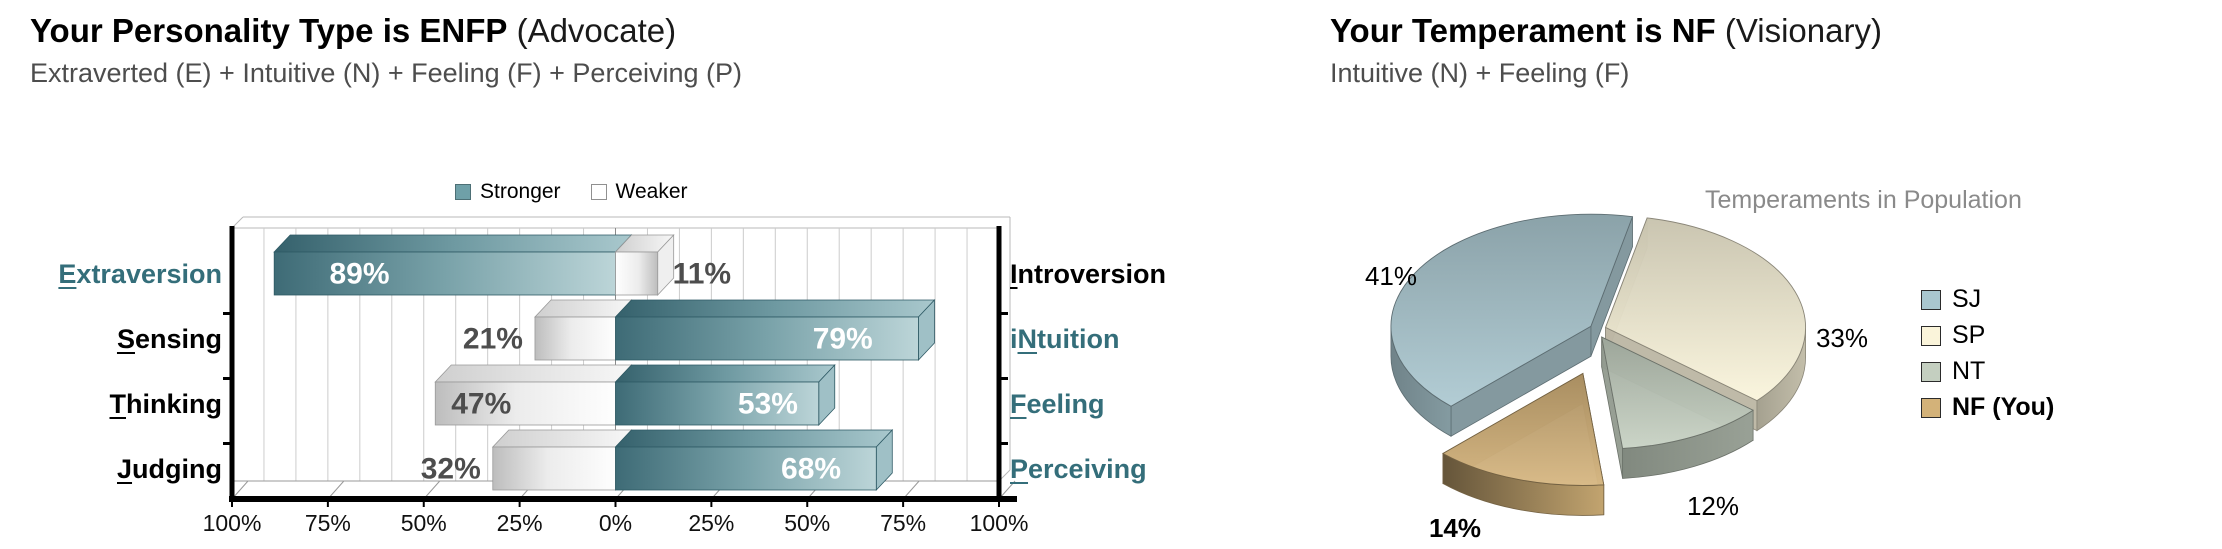 The width and height of the screenshot is (2222, 549). What do you see at coordinates (811, 469) in the screenshot?
I see `stronger-pct-label: 68%` at bounding box center [811, 469].